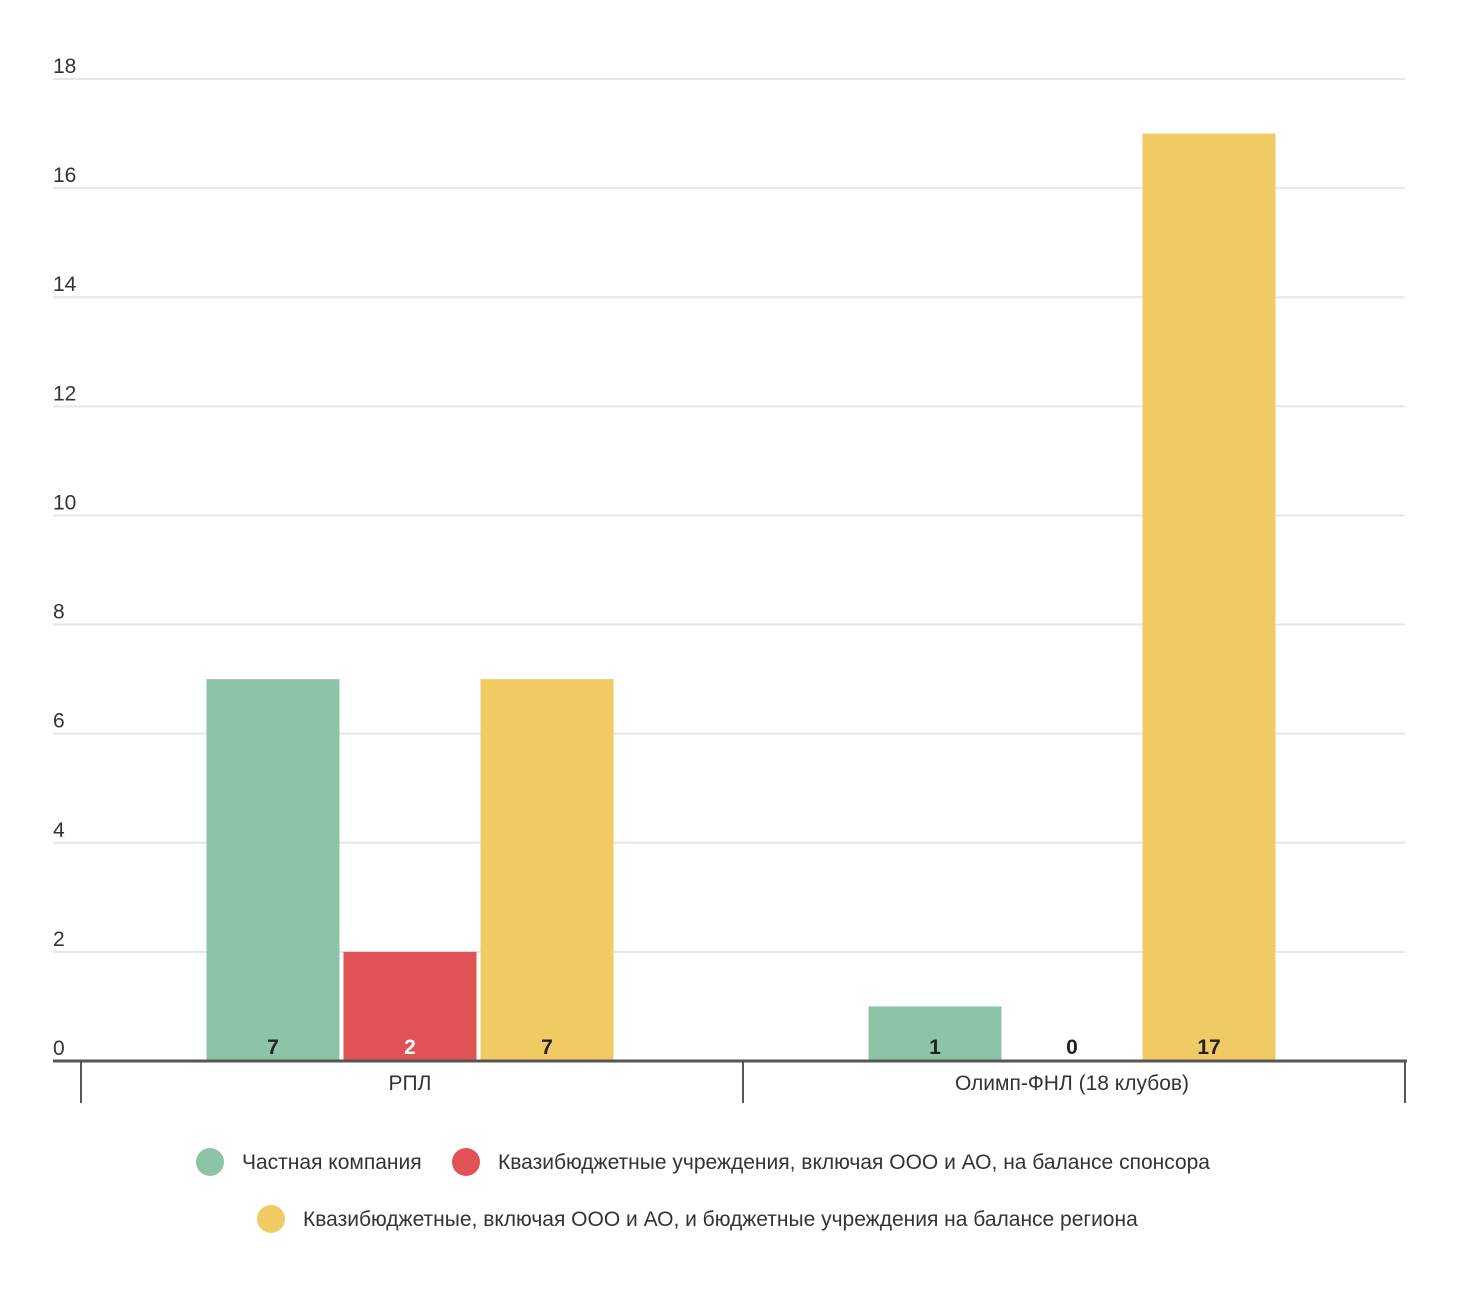 Image resolution: width=1460 pixels, height=1294 pixels. What do you see at coordinates (64, 175) in the screenshot?
I see `y-tick-label: 16` at bounding box center [64, 175].